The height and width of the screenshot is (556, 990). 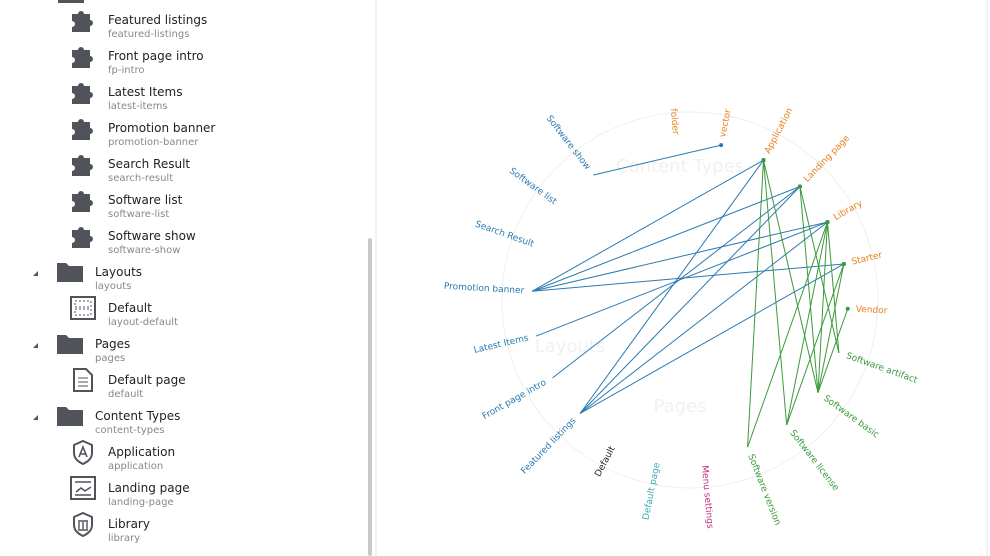 What do you see at coordinates (140, 178) in the screenshot?
I see `item-alias: search-result` at bounding box center [140, 178].